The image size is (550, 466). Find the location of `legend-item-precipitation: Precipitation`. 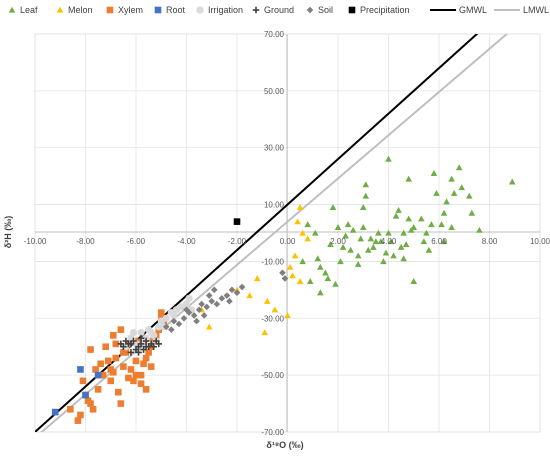

legend-item-precipitation: Precipitation is located at coordinates (379, 10).